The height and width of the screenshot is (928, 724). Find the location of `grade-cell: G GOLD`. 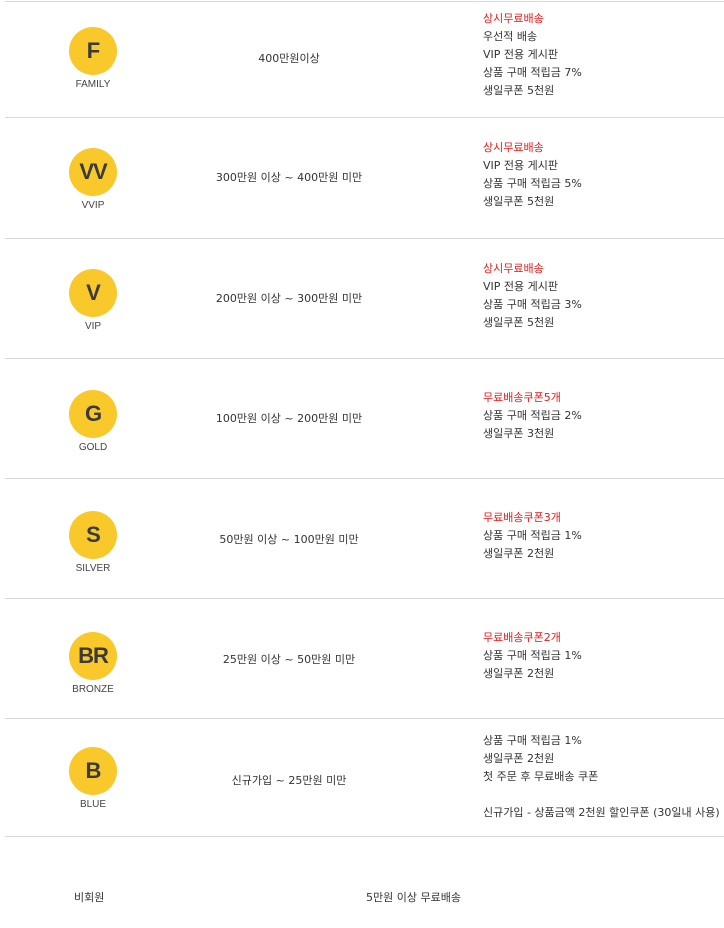

grade-cell: G GOLD is located at coordinates (93, 418).